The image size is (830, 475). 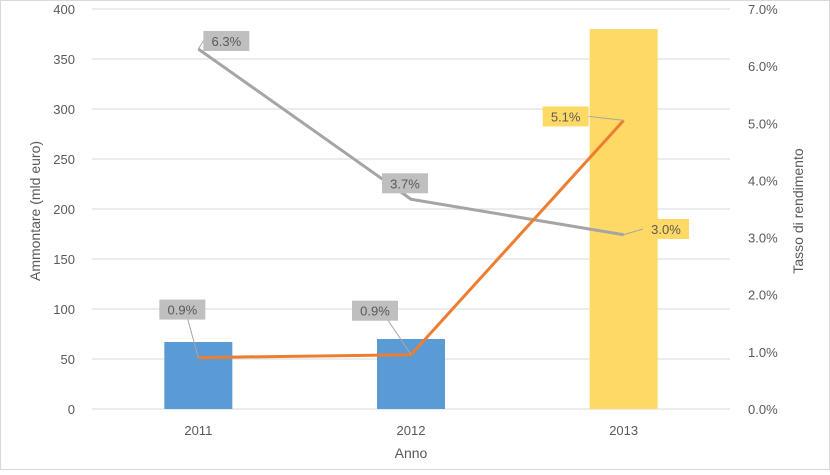 I want to click on x-tick-label: 2012, so click(x=411, y=430).